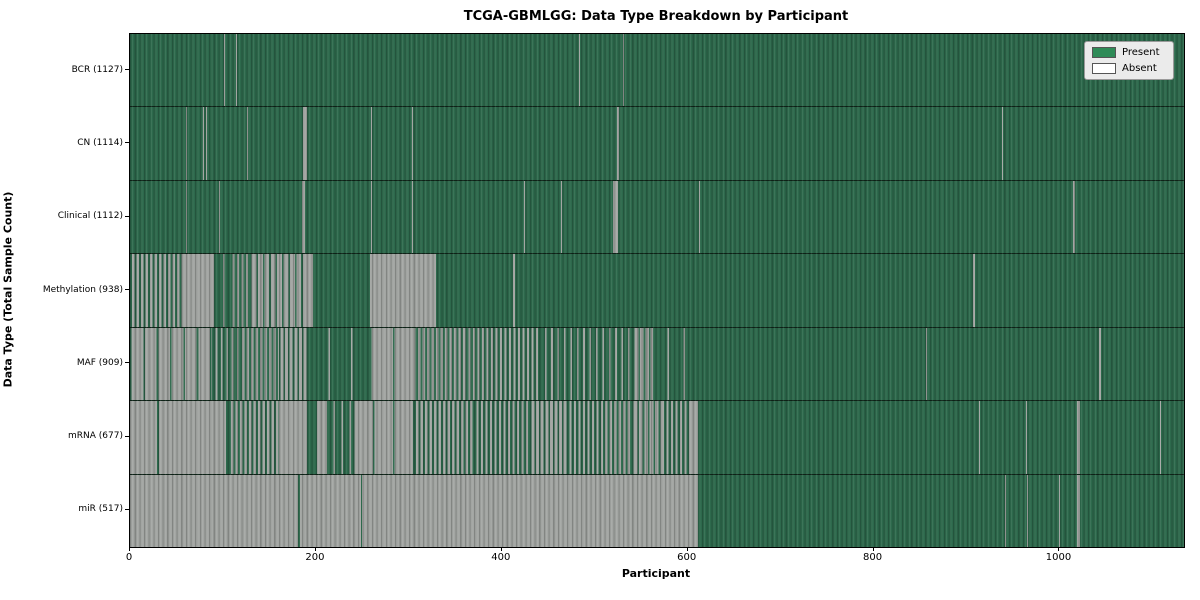 The height and width of the screenshot is (600, 1200). Describe the element at coordinates (656, 573) in the screenshot. I see `x-axis-label: Participant` at that location.